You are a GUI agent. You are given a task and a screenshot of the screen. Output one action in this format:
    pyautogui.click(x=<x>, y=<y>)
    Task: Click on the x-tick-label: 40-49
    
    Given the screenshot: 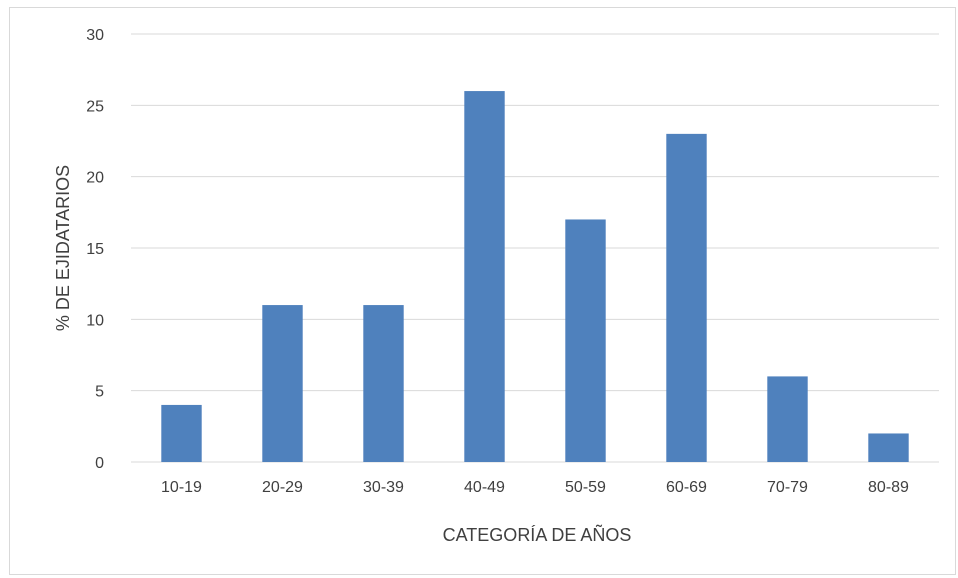 What is the action you would take?
    pyautogui.click(x=484, y=487)
    